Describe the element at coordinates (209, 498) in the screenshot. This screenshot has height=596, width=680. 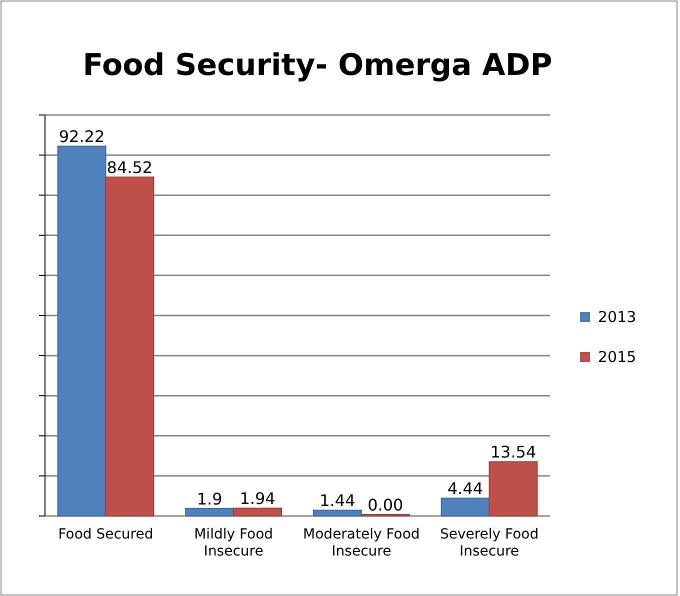
I see `data-label: 1.9` at that location.